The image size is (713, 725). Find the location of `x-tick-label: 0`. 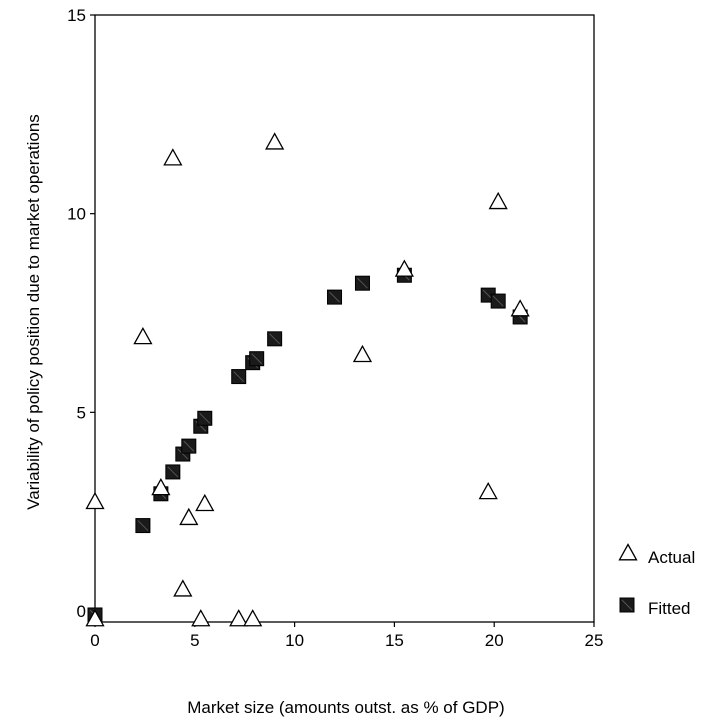

x-tick-label: 0 is located at coordinates (94, 640).